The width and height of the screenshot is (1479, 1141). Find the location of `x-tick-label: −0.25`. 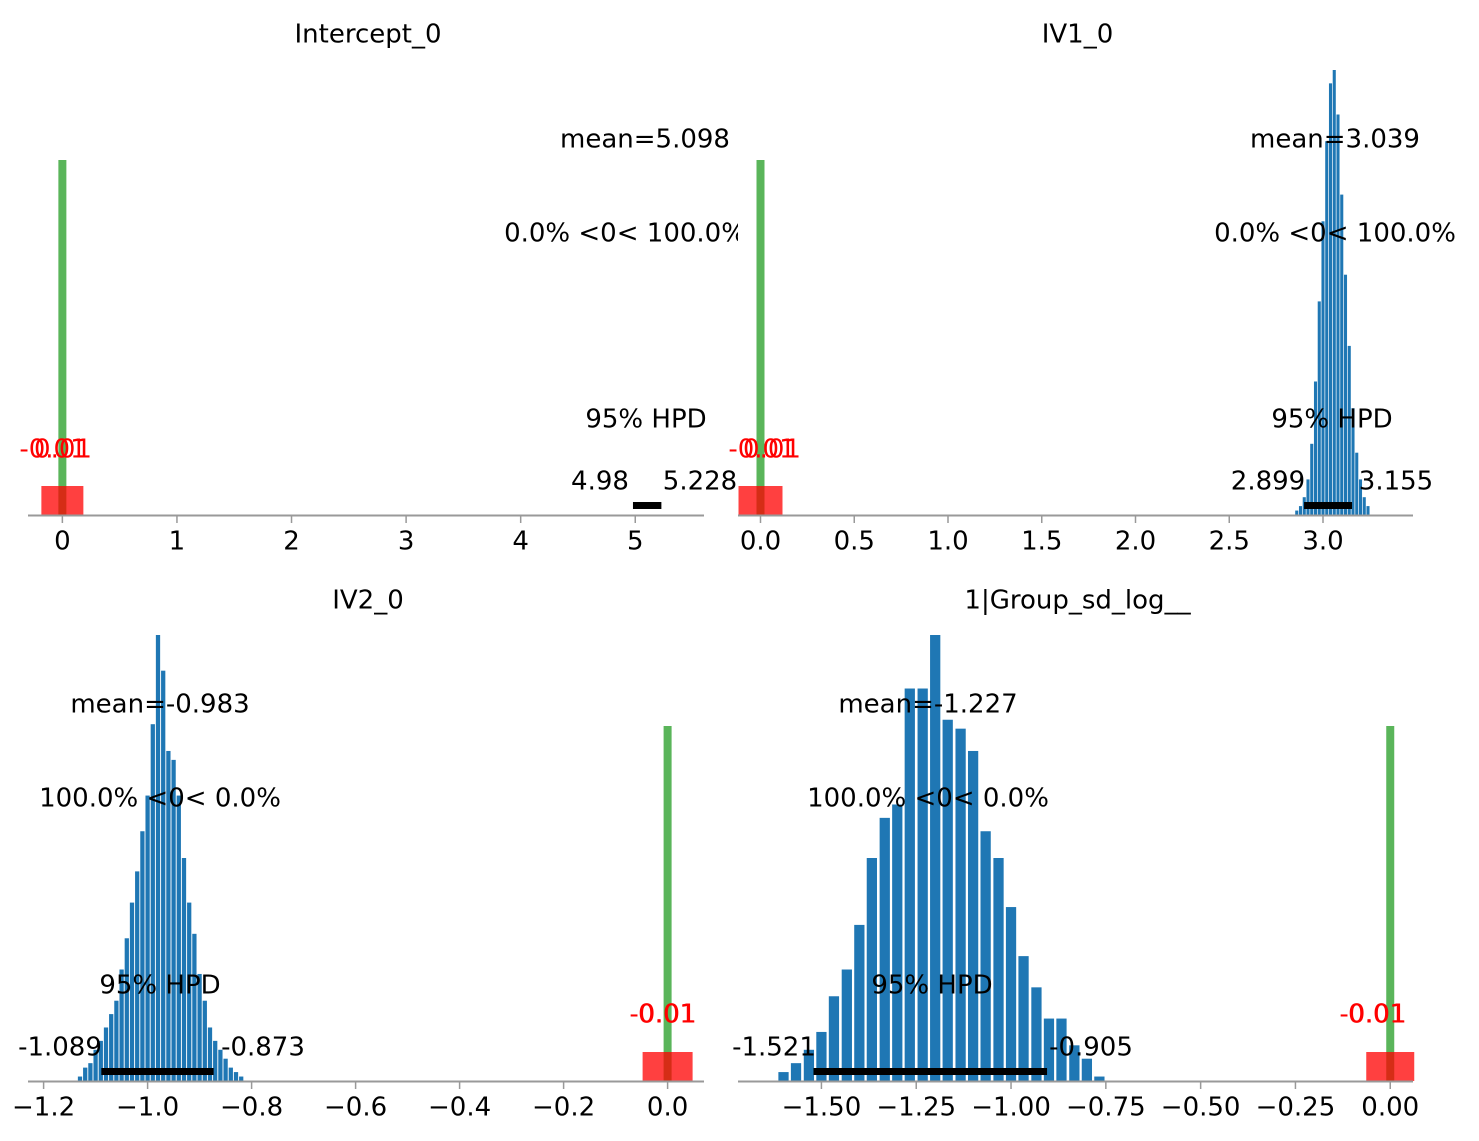

x-tick-label: −0.25 is located at coordinates (1296, 1108).